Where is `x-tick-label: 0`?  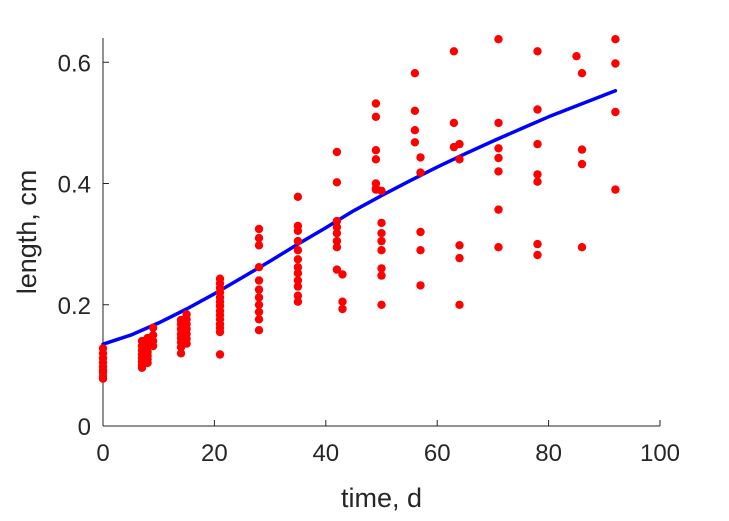
x-tick-label: 0 is located at coordinates (102, 453).